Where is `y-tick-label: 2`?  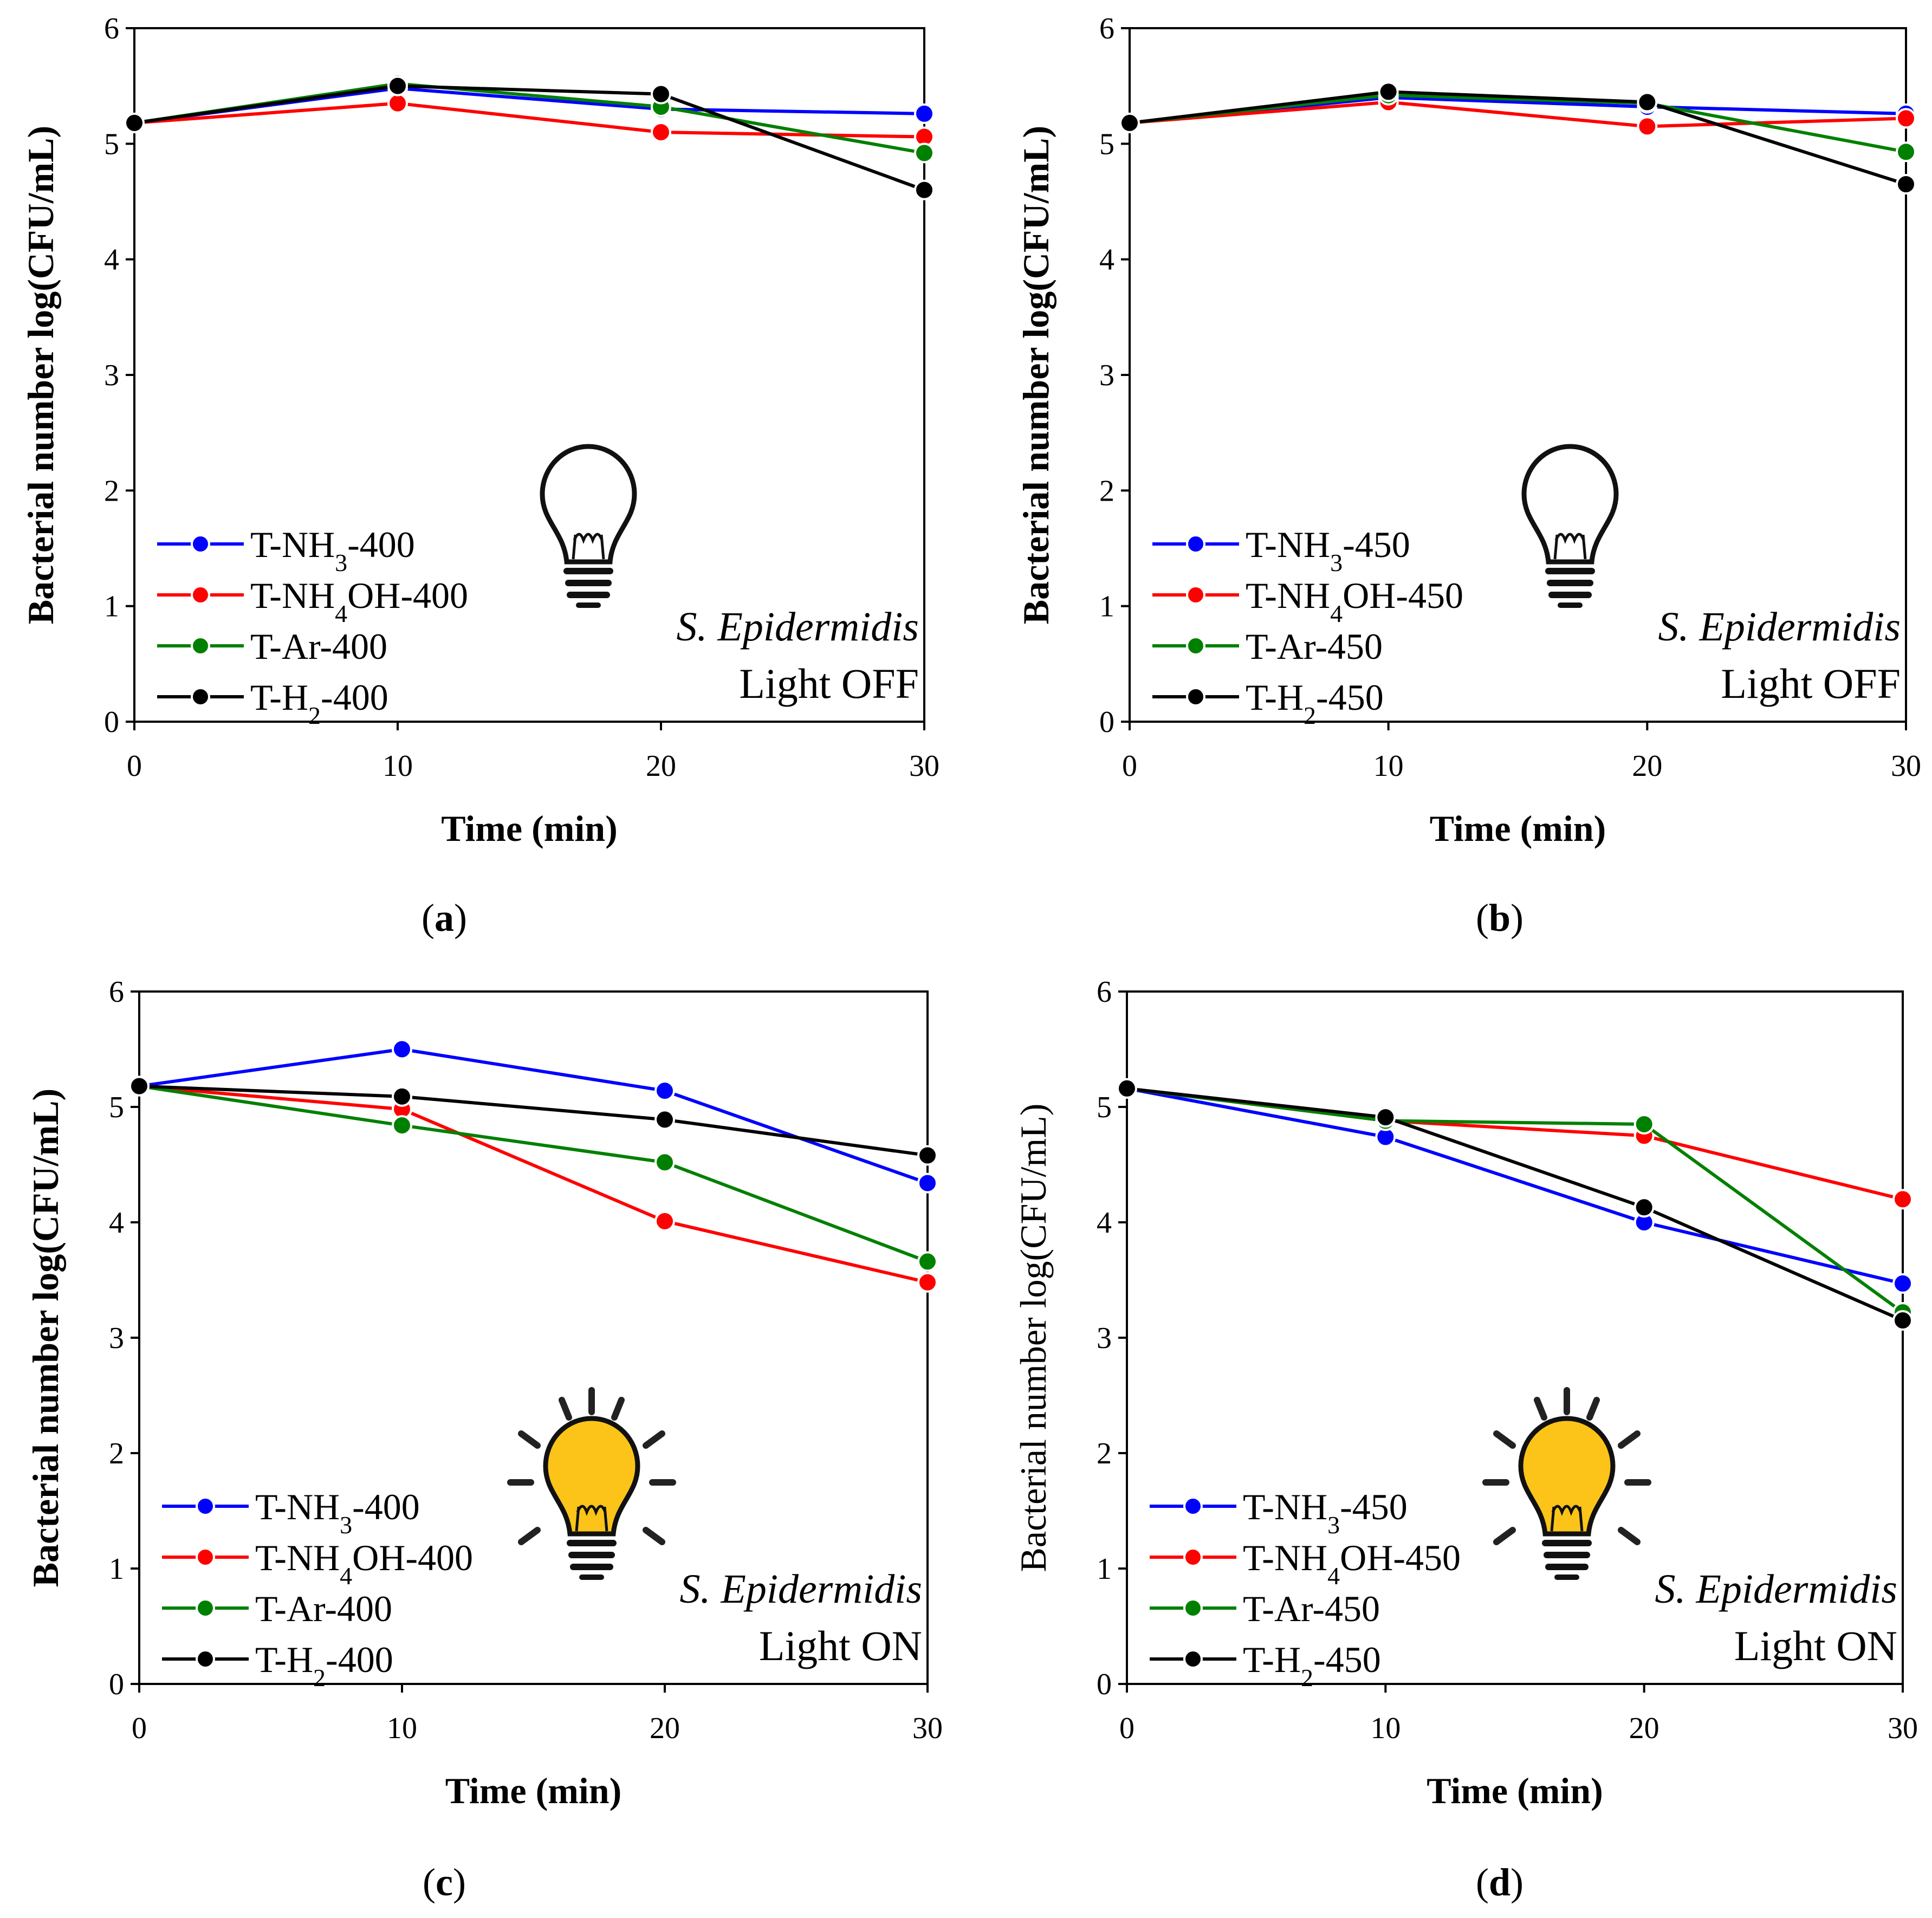 y-tick-label: 2 is located at coordinates (116, 1453).